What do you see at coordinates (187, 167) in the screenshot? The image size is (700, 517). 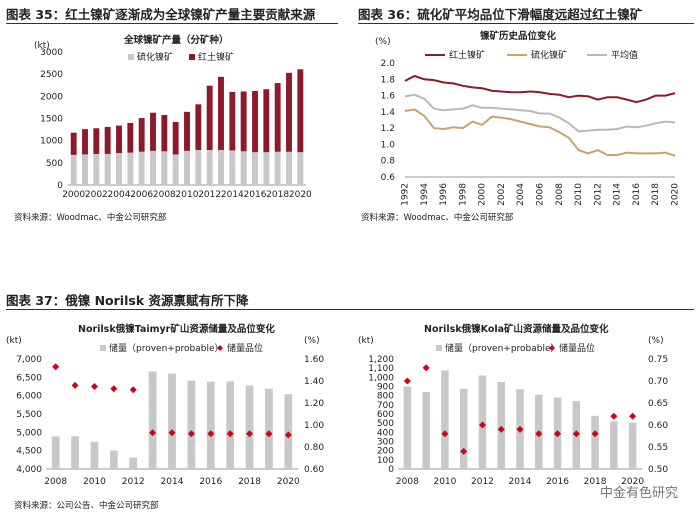 I see `bar-sulfide-2010` at bounding box center [187, 167].